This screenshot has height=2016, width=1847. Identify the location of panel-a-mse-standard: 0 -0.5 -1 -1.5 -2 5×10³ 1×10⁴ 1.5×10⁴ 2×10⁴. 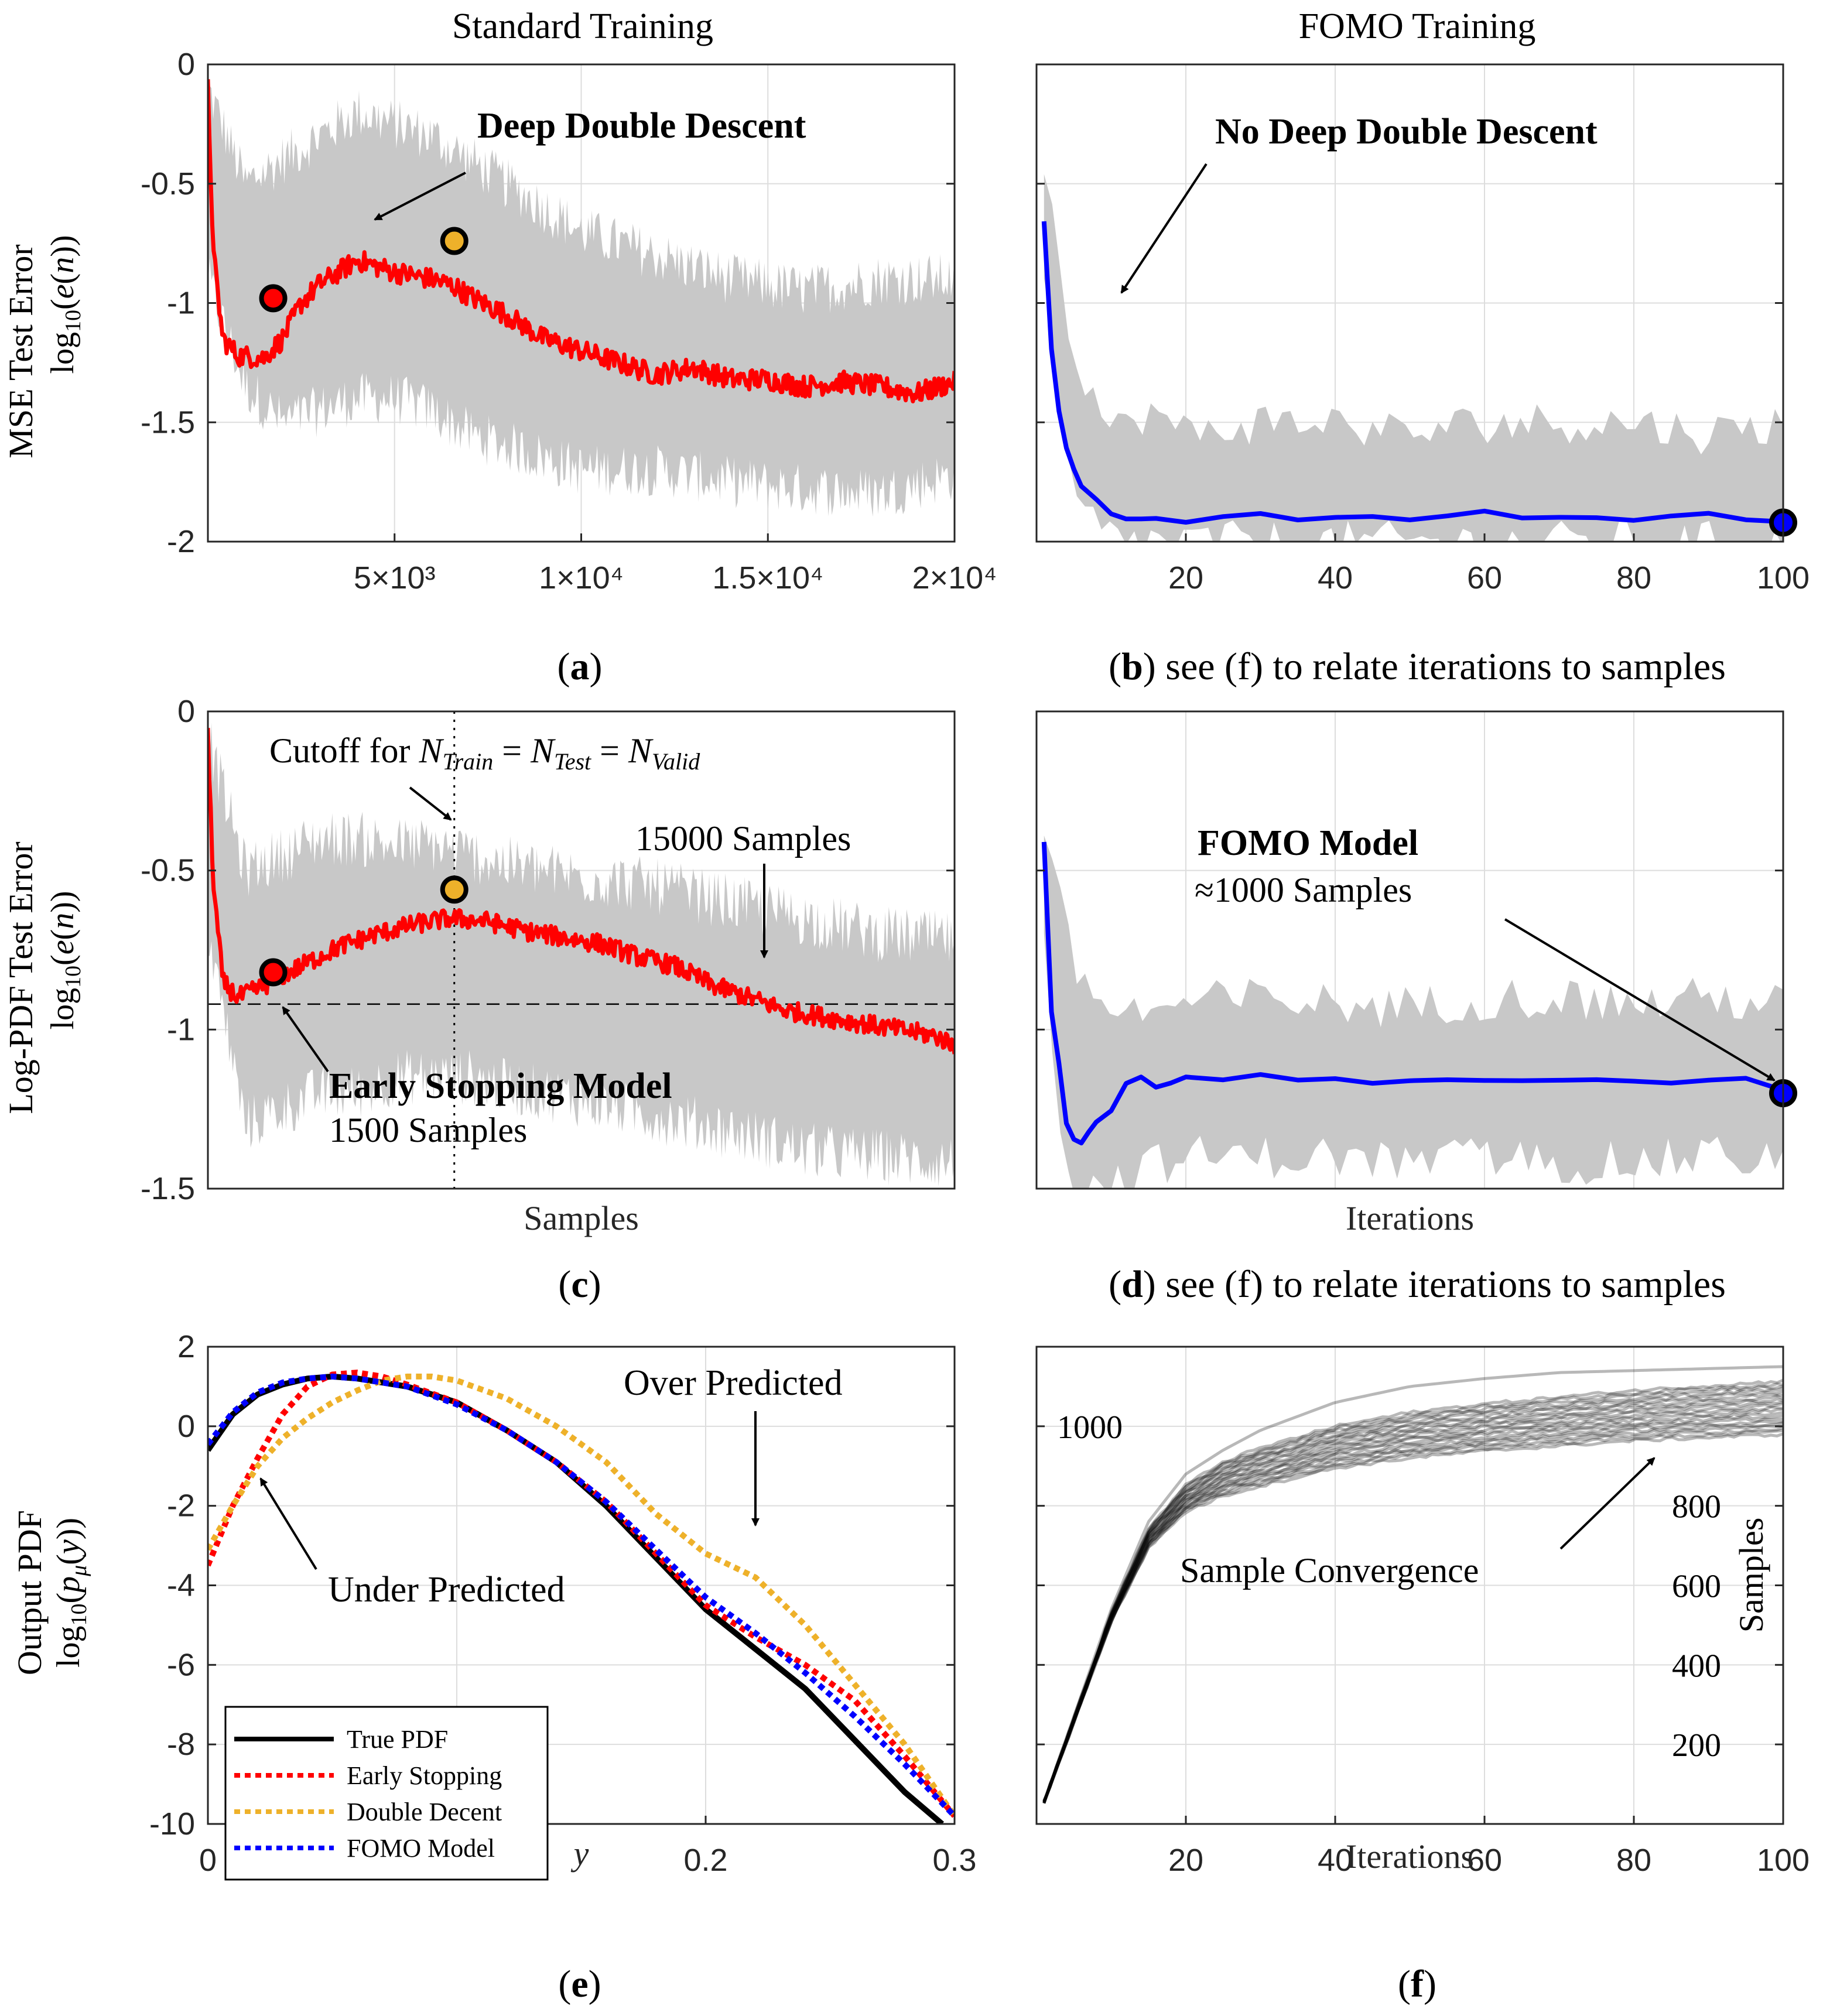
(569, 321).